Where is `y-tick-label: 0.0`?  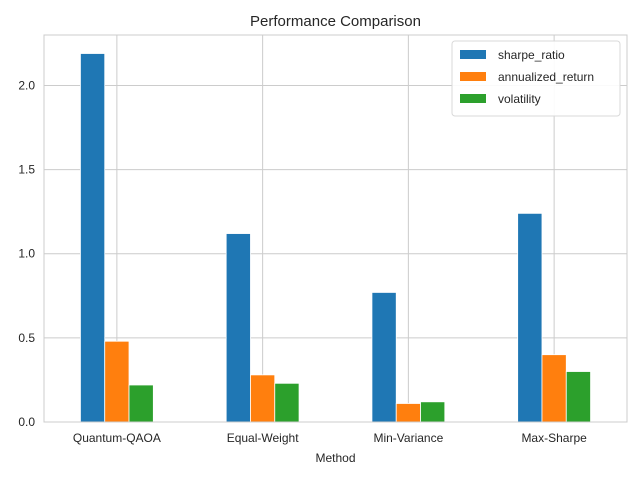 y-tick-label: 0.0 is located at coordinates (26, 422).